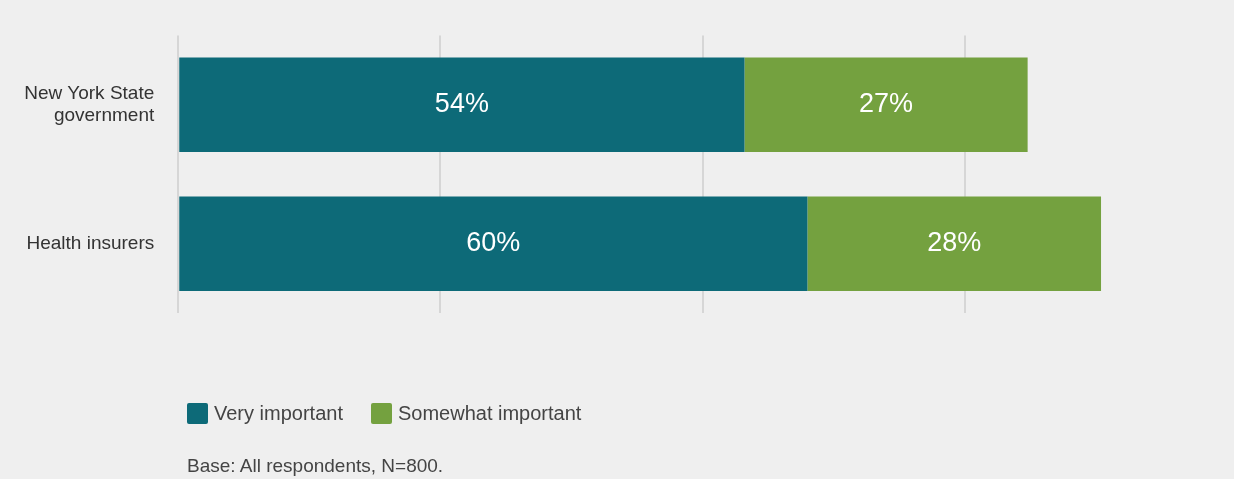  What do you see at coordinates (278, 413) in the screenshot?
I see `legend-label: Very important` at bounding box center [278, 413].